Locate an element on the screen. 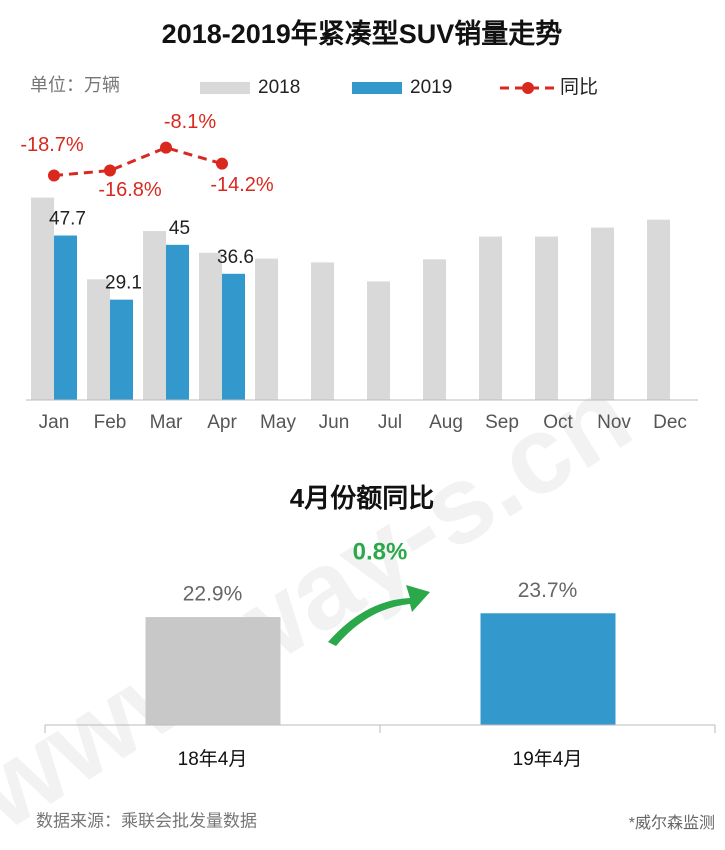  x-tick-label: Jul is located at coordinates (390, 422).